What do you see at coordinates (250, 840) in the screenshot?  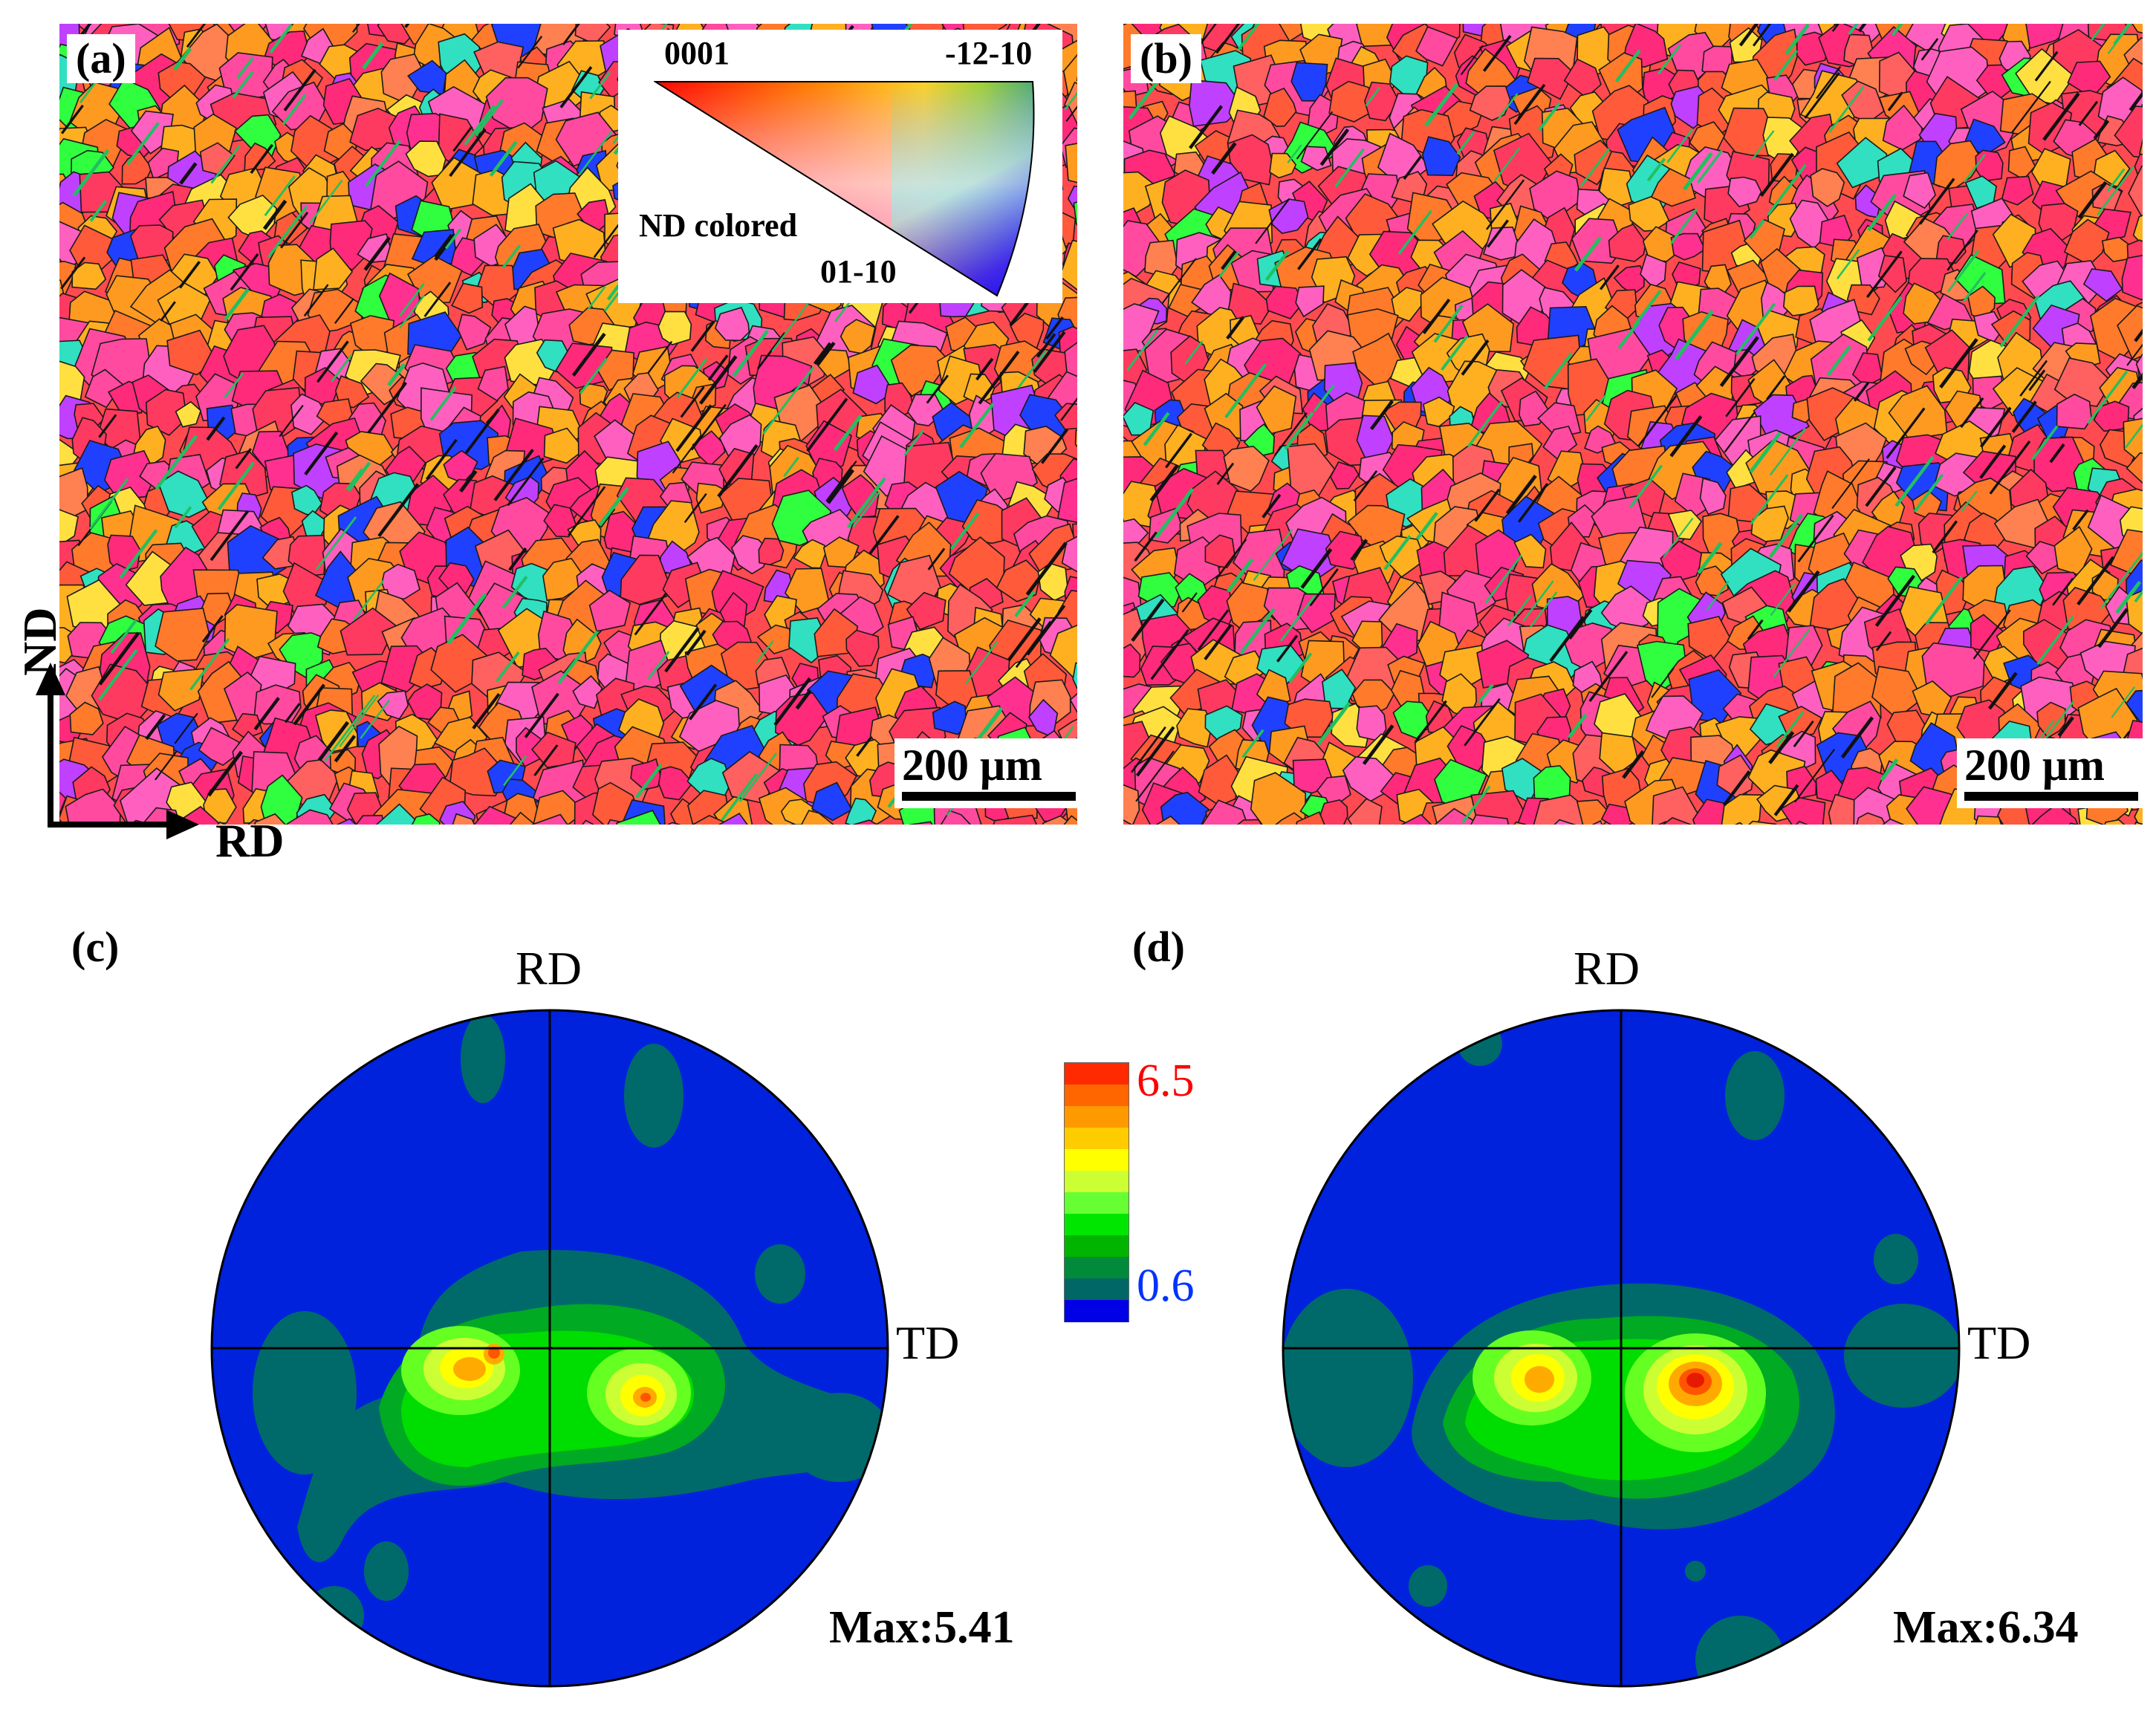 I see `rd-axis-label: RD` at bounding box center [250, 840].